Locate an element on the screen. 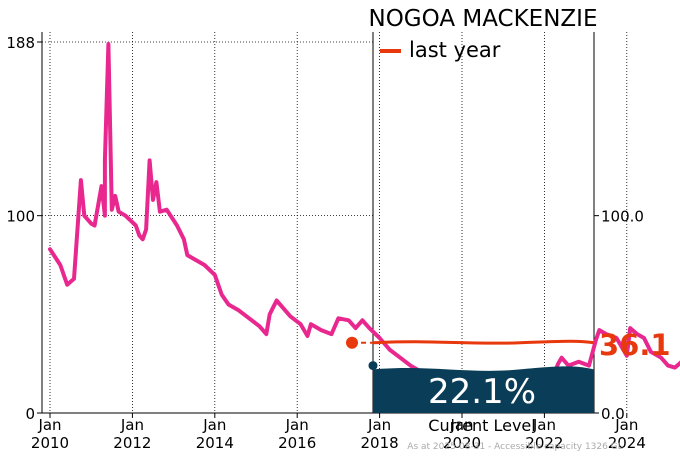 This screenshot has height=459, width=680. x-tick-label: 2024 is located at coordinates (627, 443).